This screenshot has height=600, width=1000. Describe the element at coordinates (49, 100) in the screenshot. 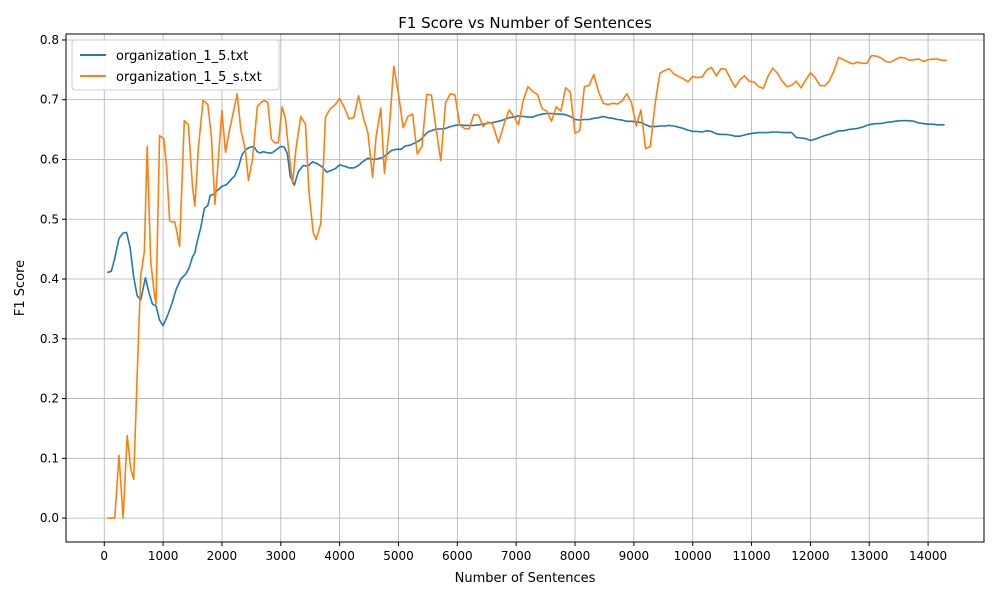

I see `y-tick-label: 0.7` at that location.